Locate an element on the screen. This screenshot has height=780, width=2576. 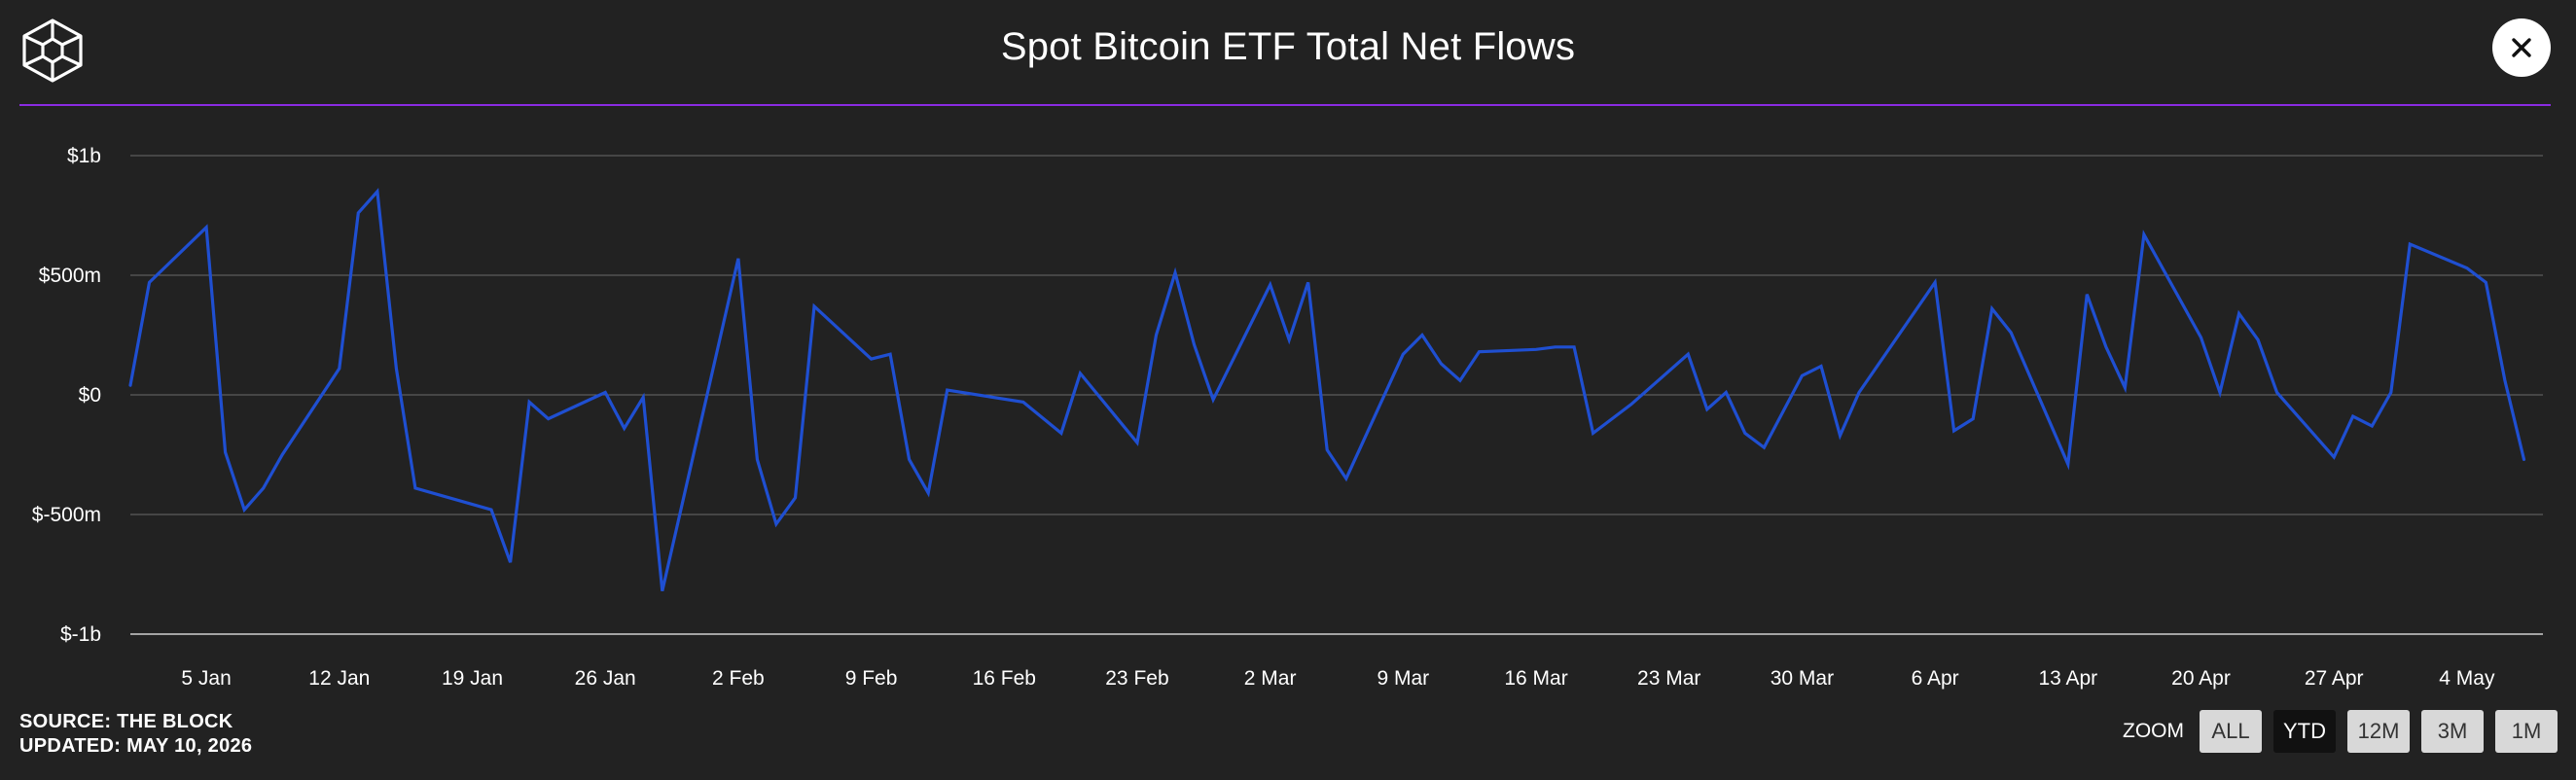
x-tick-label: 2 Mar is located at coordinates (1270, 678).